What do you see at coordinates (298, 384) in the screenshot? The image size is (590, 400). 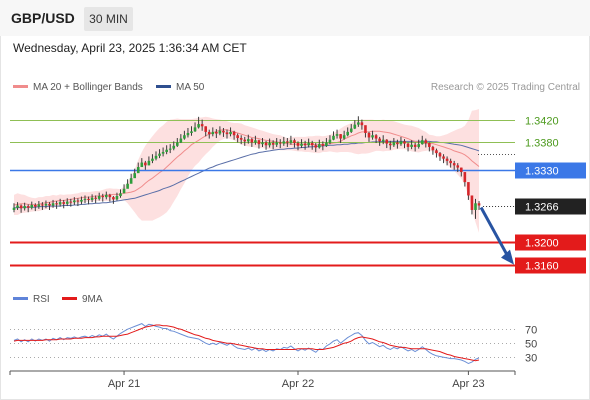 I see `x-axis-label: Apr 22` at bounding box center [298, 384].